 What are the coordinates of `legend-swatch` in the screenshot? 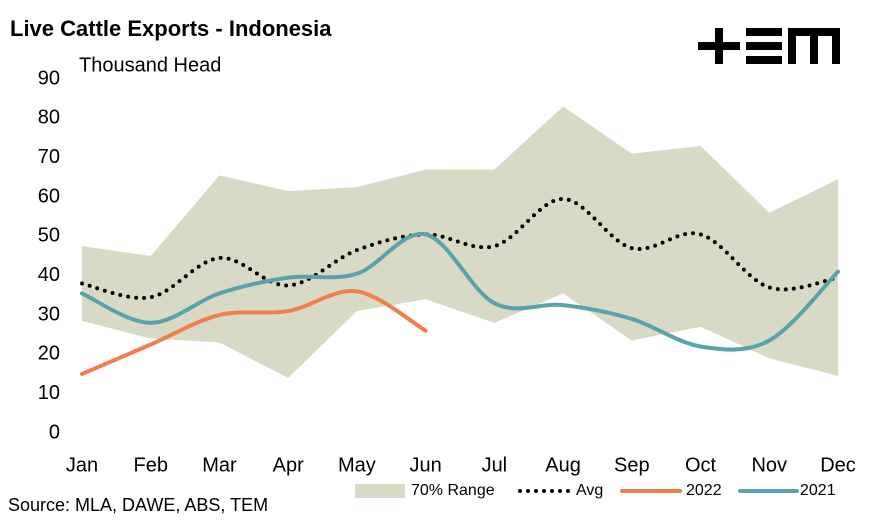 It's located at (380, 491).